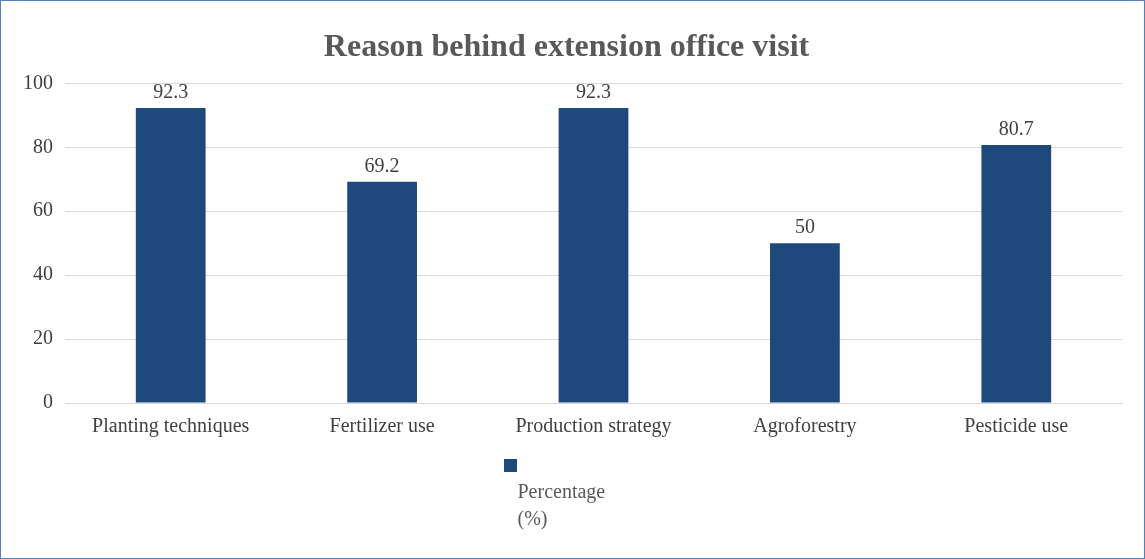  I want to click on x-tick-label: Agroforestry, so click(805, 426).